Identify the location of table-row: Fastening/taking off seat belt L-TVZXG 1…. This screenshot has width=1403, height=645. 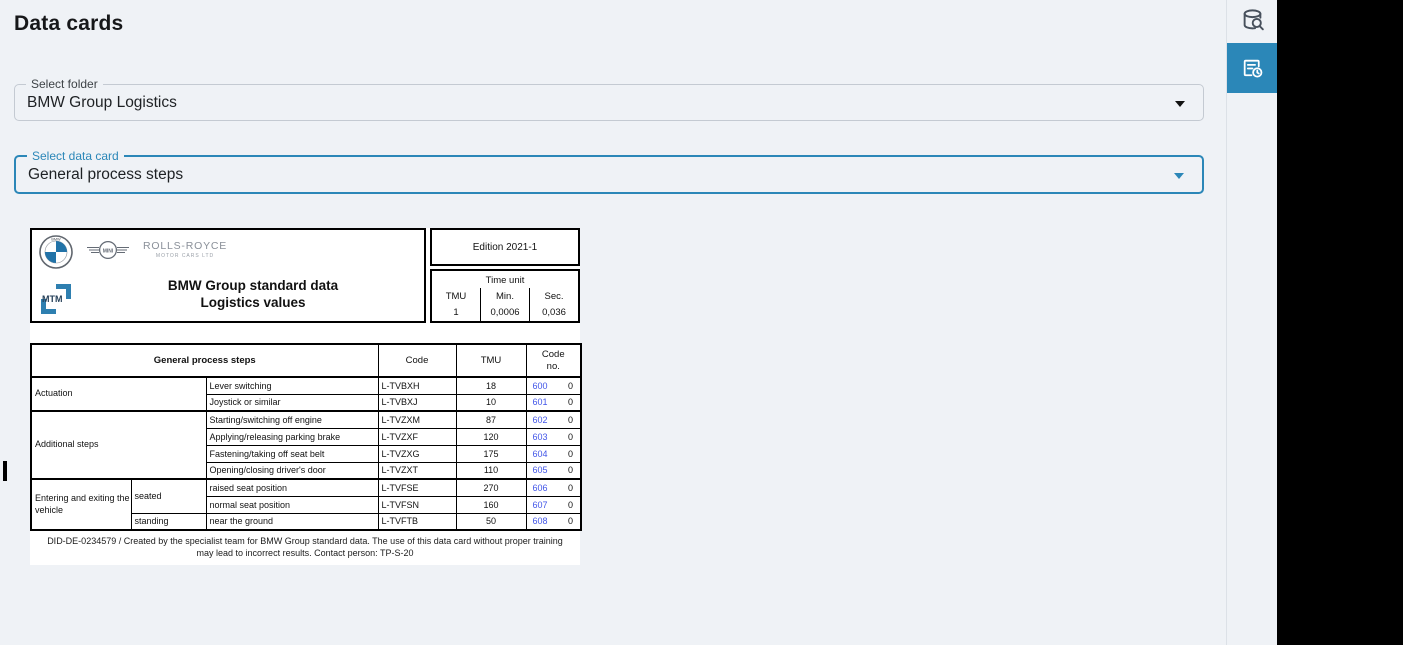
(306, 453).